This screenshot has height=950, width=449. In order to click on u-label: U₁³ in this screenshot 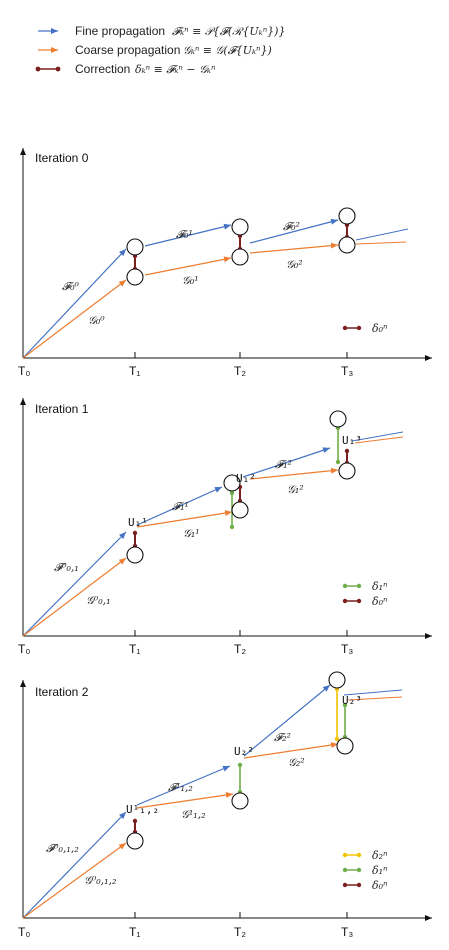, I will do `click(352, 440)`.